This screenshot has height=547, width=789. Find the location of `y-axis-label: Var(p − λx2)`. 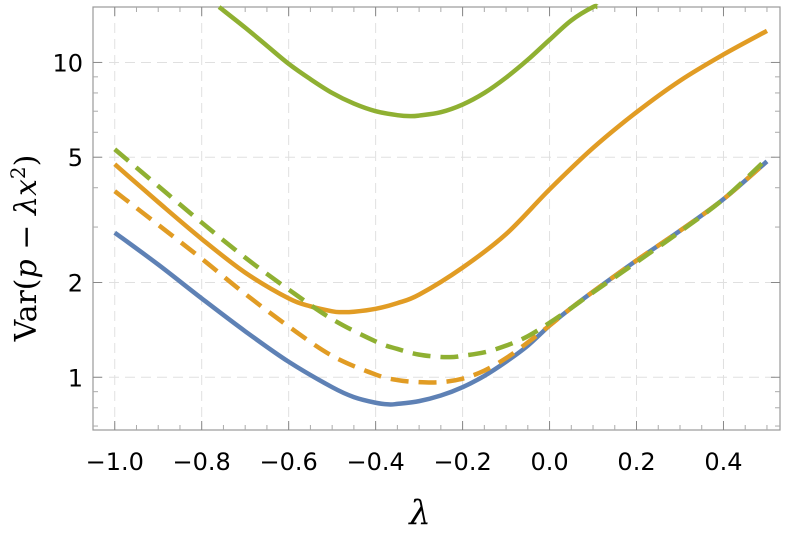

y-axis-label: Var(p − λx2) is located at coordinates (25, 249).